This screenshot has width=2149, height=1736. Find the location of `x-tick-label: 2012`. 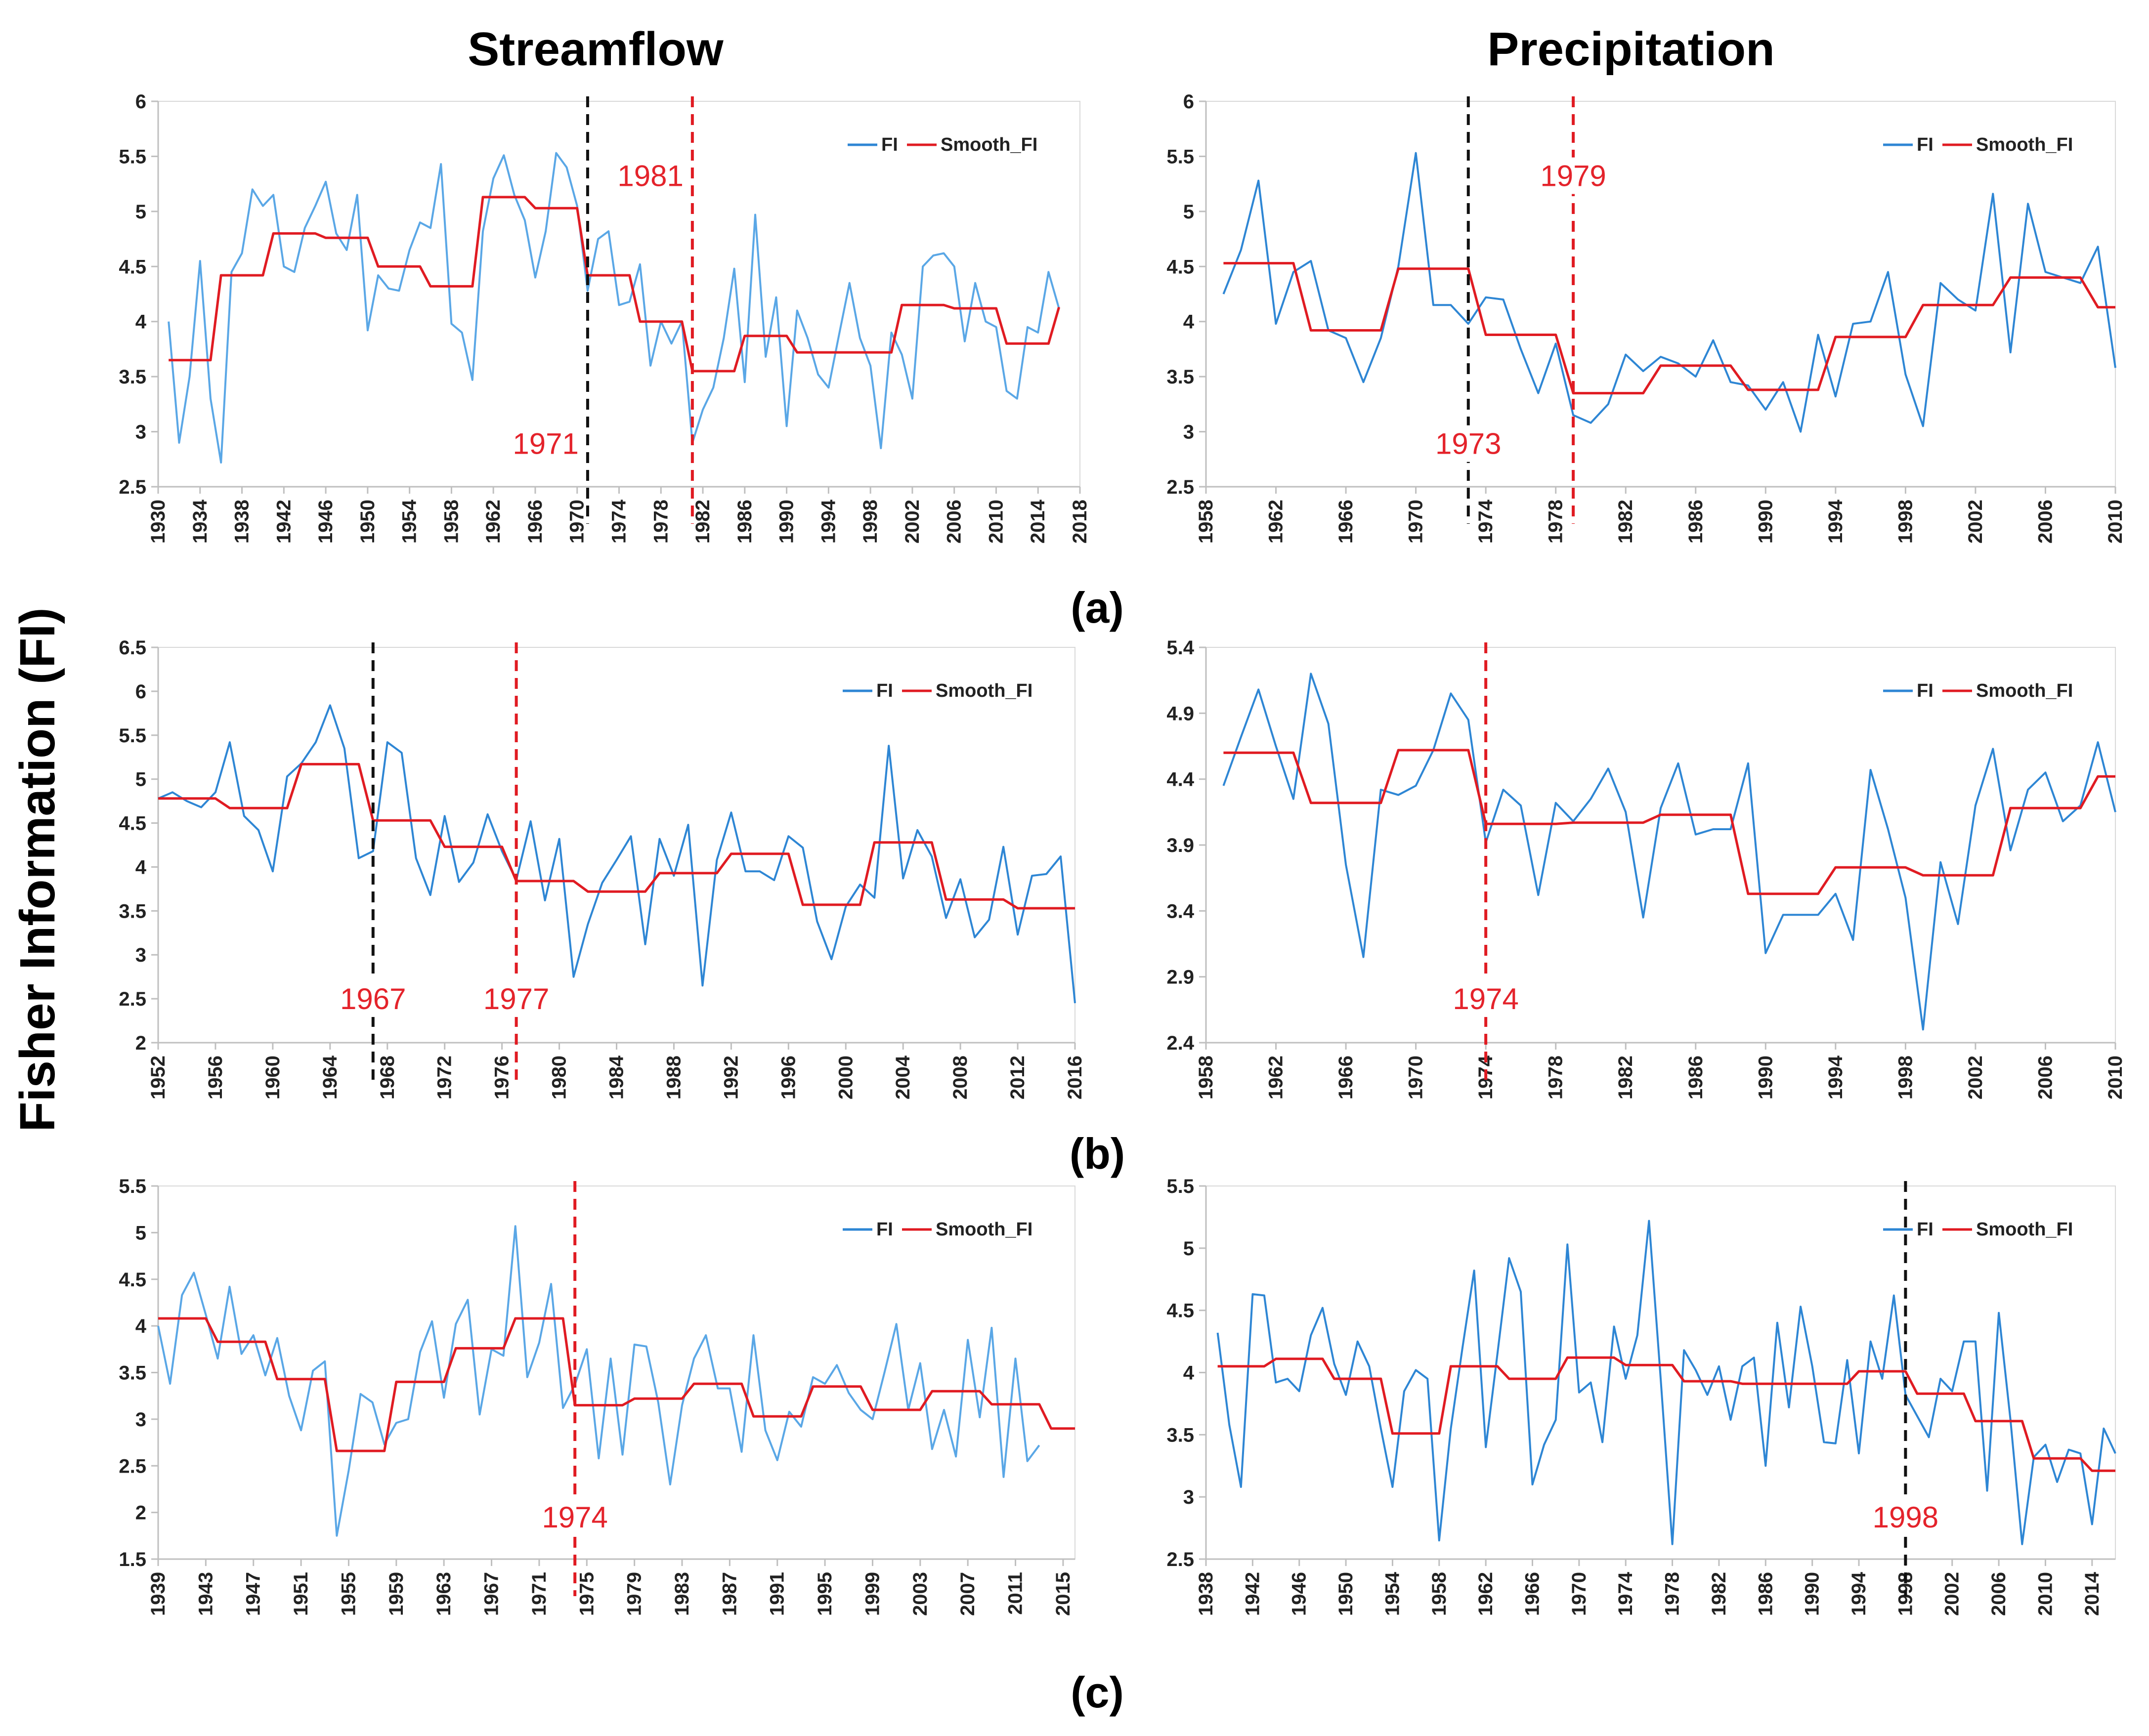

x-tick-label: 2012 is located at coordinates (1018, 1078).